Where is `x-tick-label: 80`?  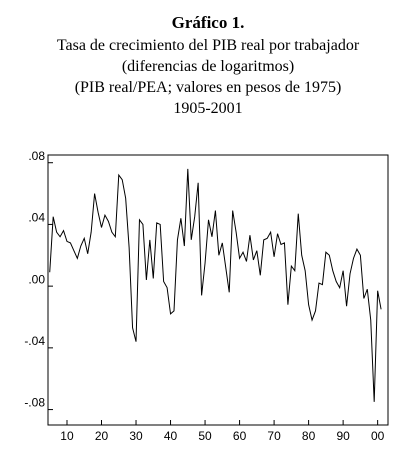
x-tick-label: 80 is located at coordinates (309, 436).